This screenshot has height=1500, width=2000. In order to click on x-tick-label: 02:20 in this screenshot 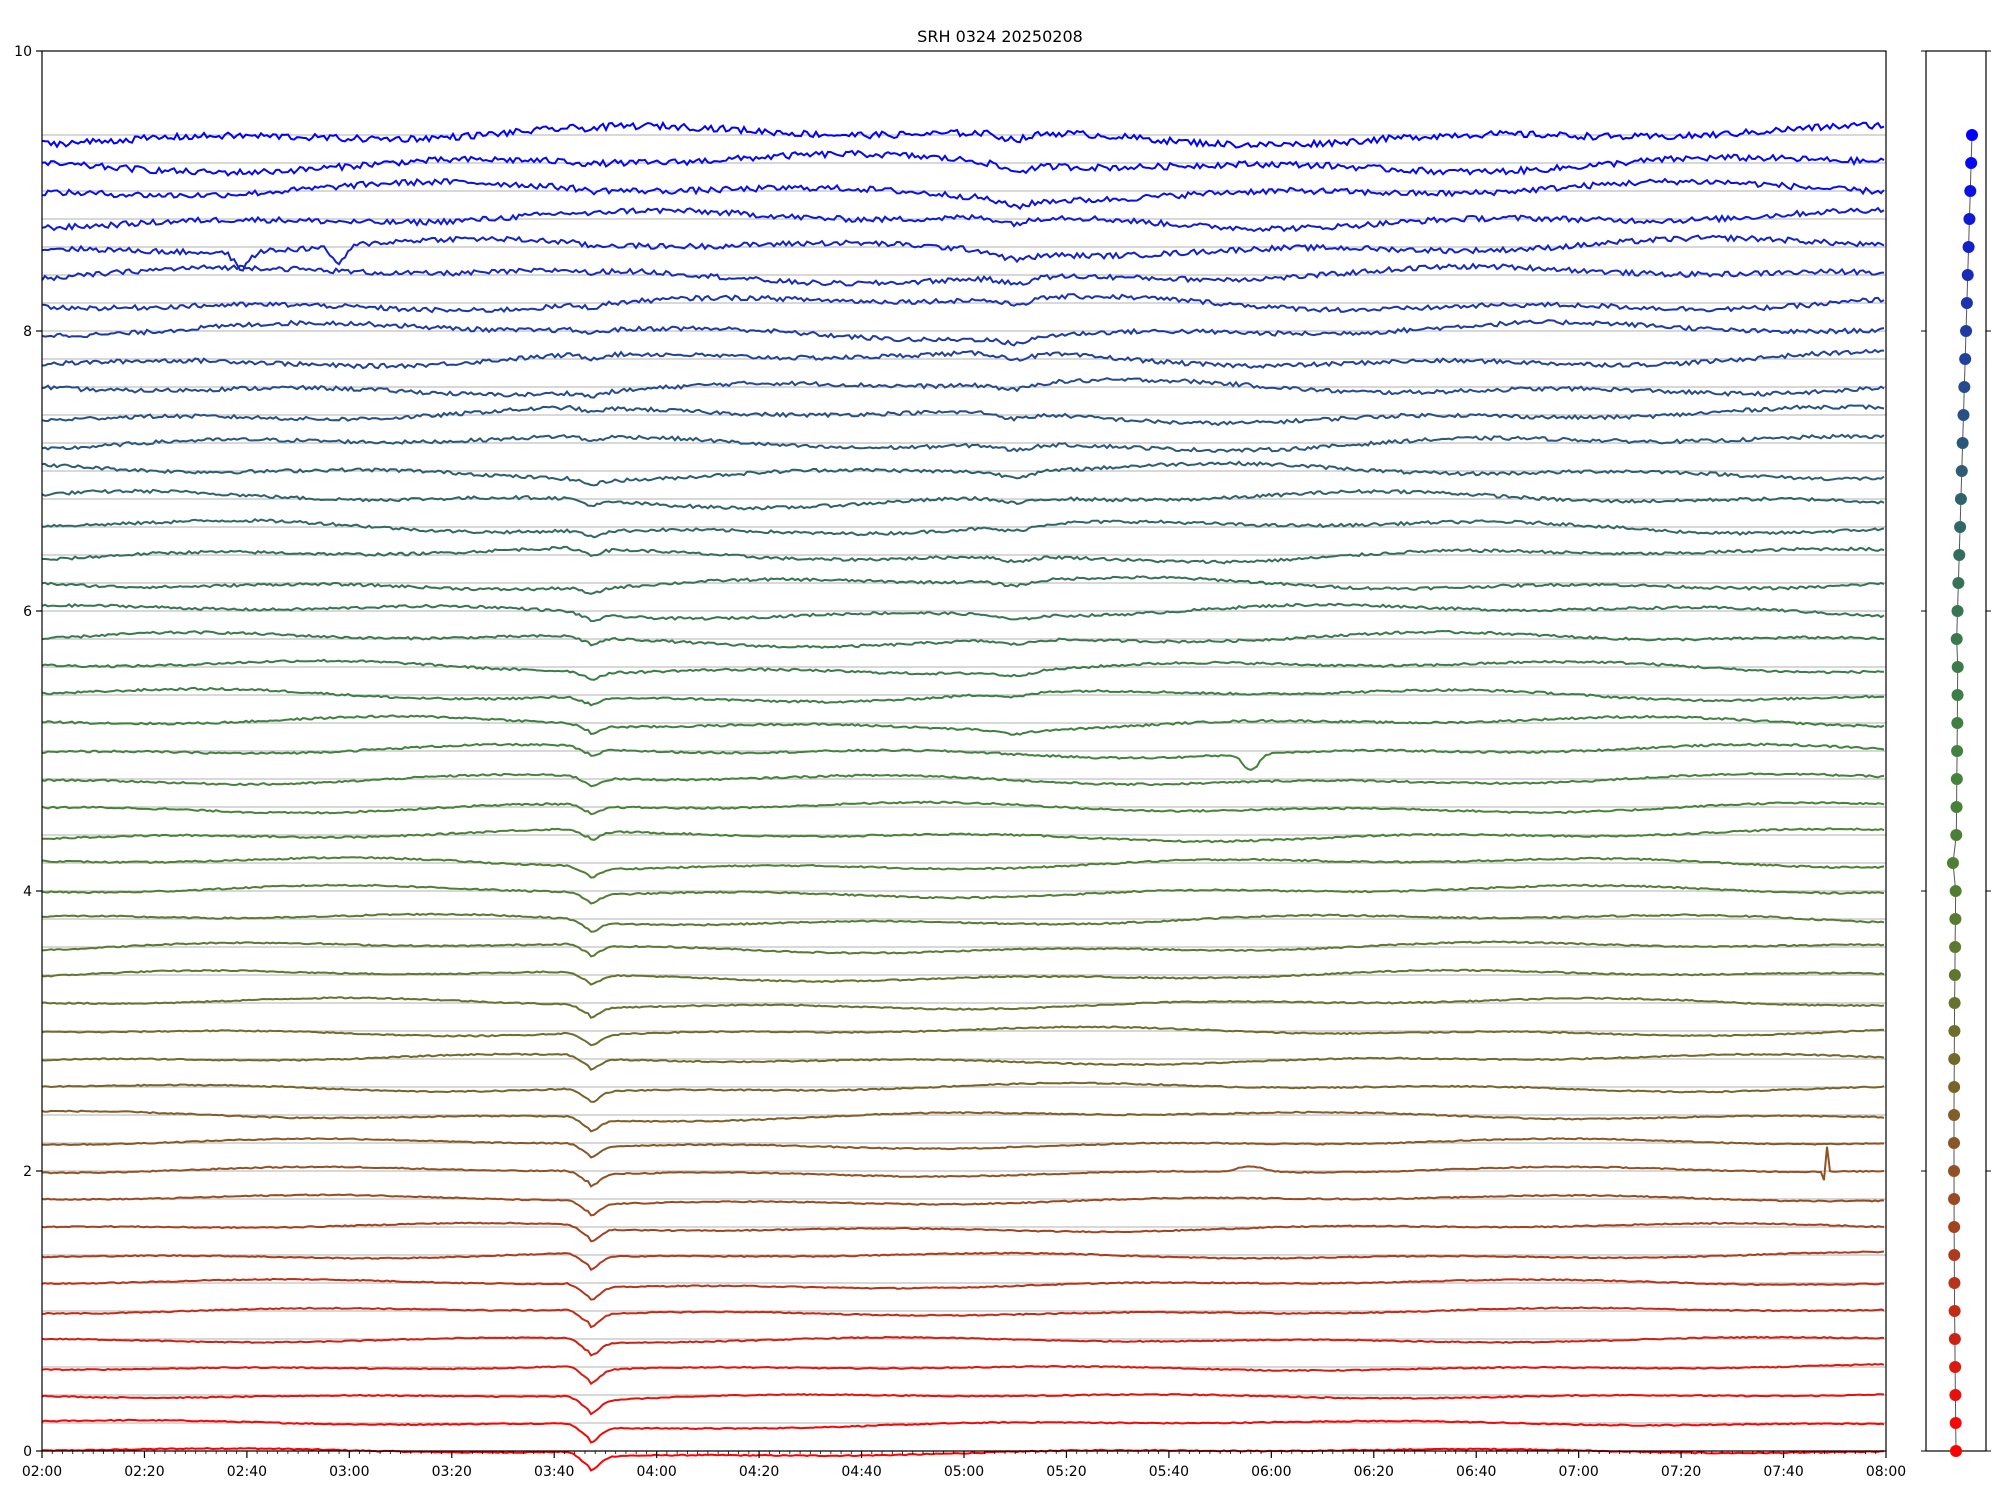, I will do `click(144, 1472)`.